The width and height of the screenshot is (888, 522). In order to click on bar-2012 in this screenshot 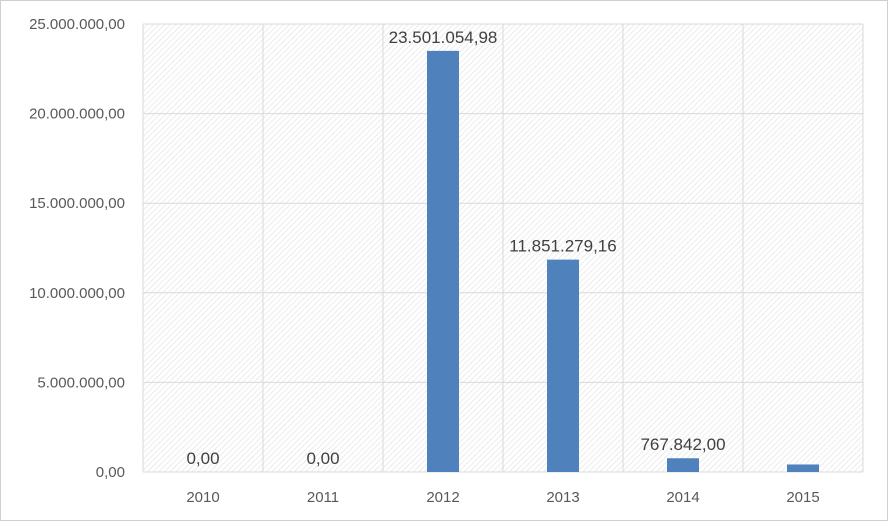, I will do `click(443, 261)`.